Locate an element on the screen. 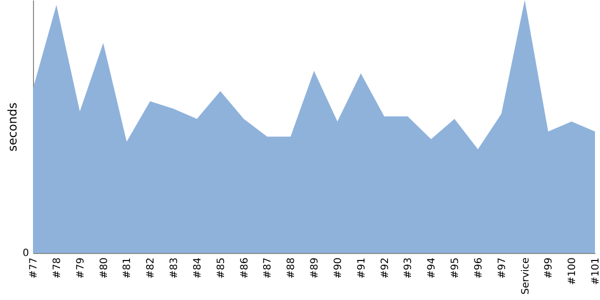 The height and width of the screenshot is (300, 600). x-tick-label: #81 is located at coordinates (128, 268).